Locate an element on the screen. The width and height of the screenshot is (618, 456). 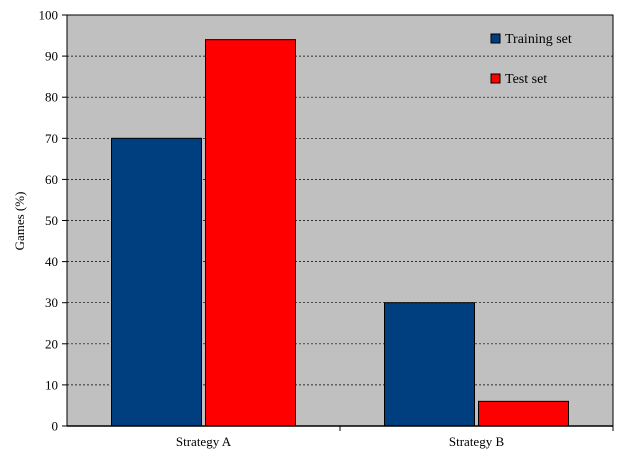
legend: Training set Test set is located at coordinates (531, 59).